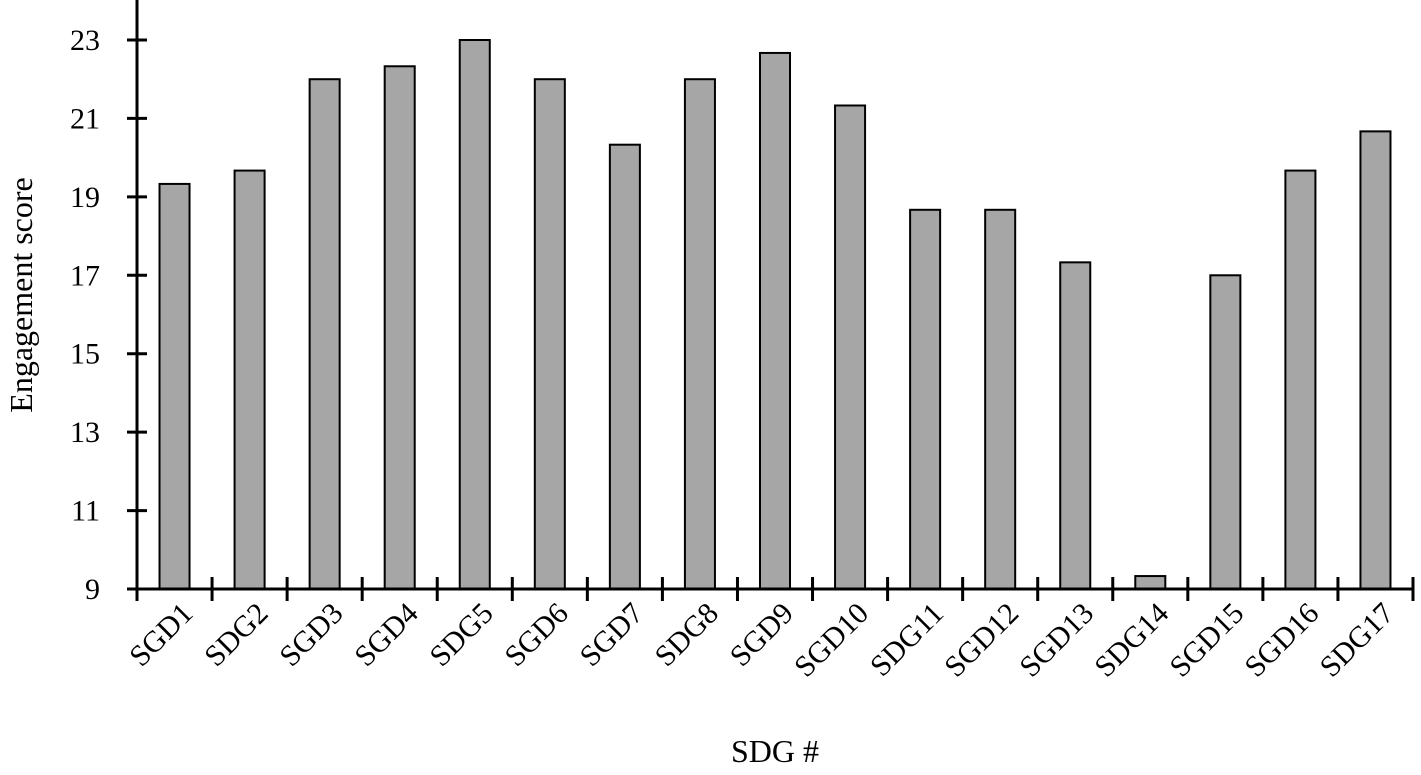 The height and width of the screenshot is (775, 1421). What do you see at coordinates (831, 640) in the screenshot?
I see `x-tick-label: SGD10` at bounding box center [831, 640].